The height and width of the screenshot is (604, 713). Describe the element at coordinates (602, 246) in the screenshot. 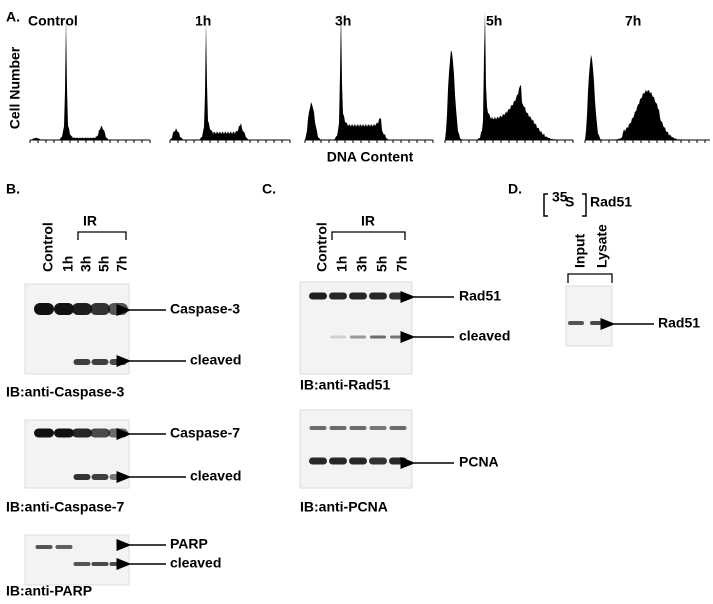

I see `lane-label: Lysate` at that location.